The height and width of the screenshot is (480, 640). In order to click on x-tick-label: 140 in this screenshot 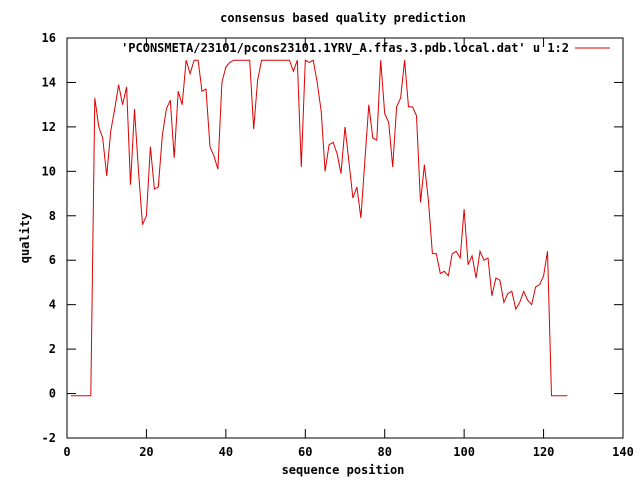, I will do `click(623, 452)`.